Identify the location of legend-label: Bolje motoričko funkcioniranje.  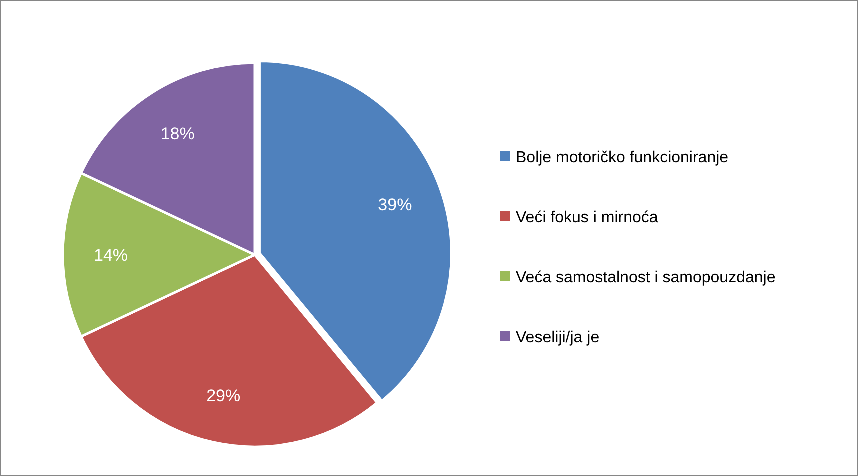
(622, 158).